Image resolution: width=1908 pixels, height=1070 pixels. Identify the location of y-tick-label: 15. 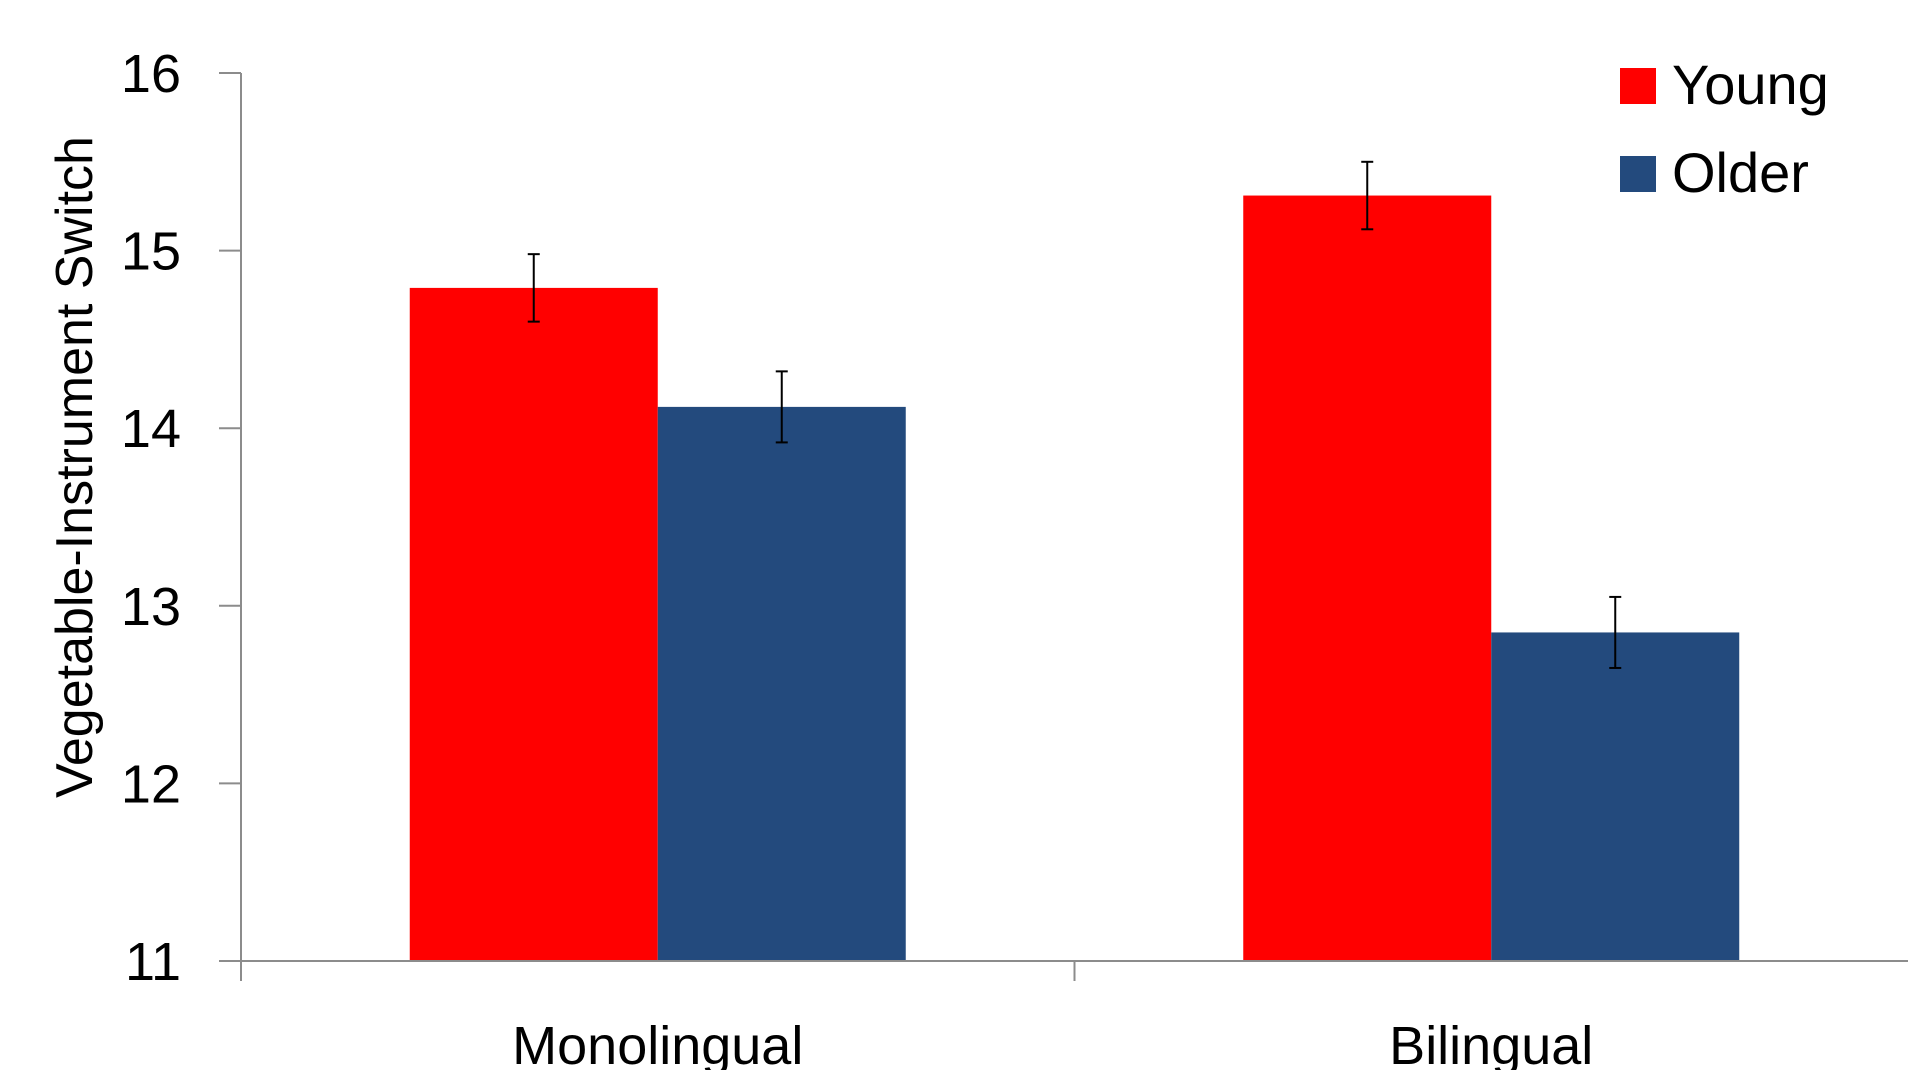
(151, 252).